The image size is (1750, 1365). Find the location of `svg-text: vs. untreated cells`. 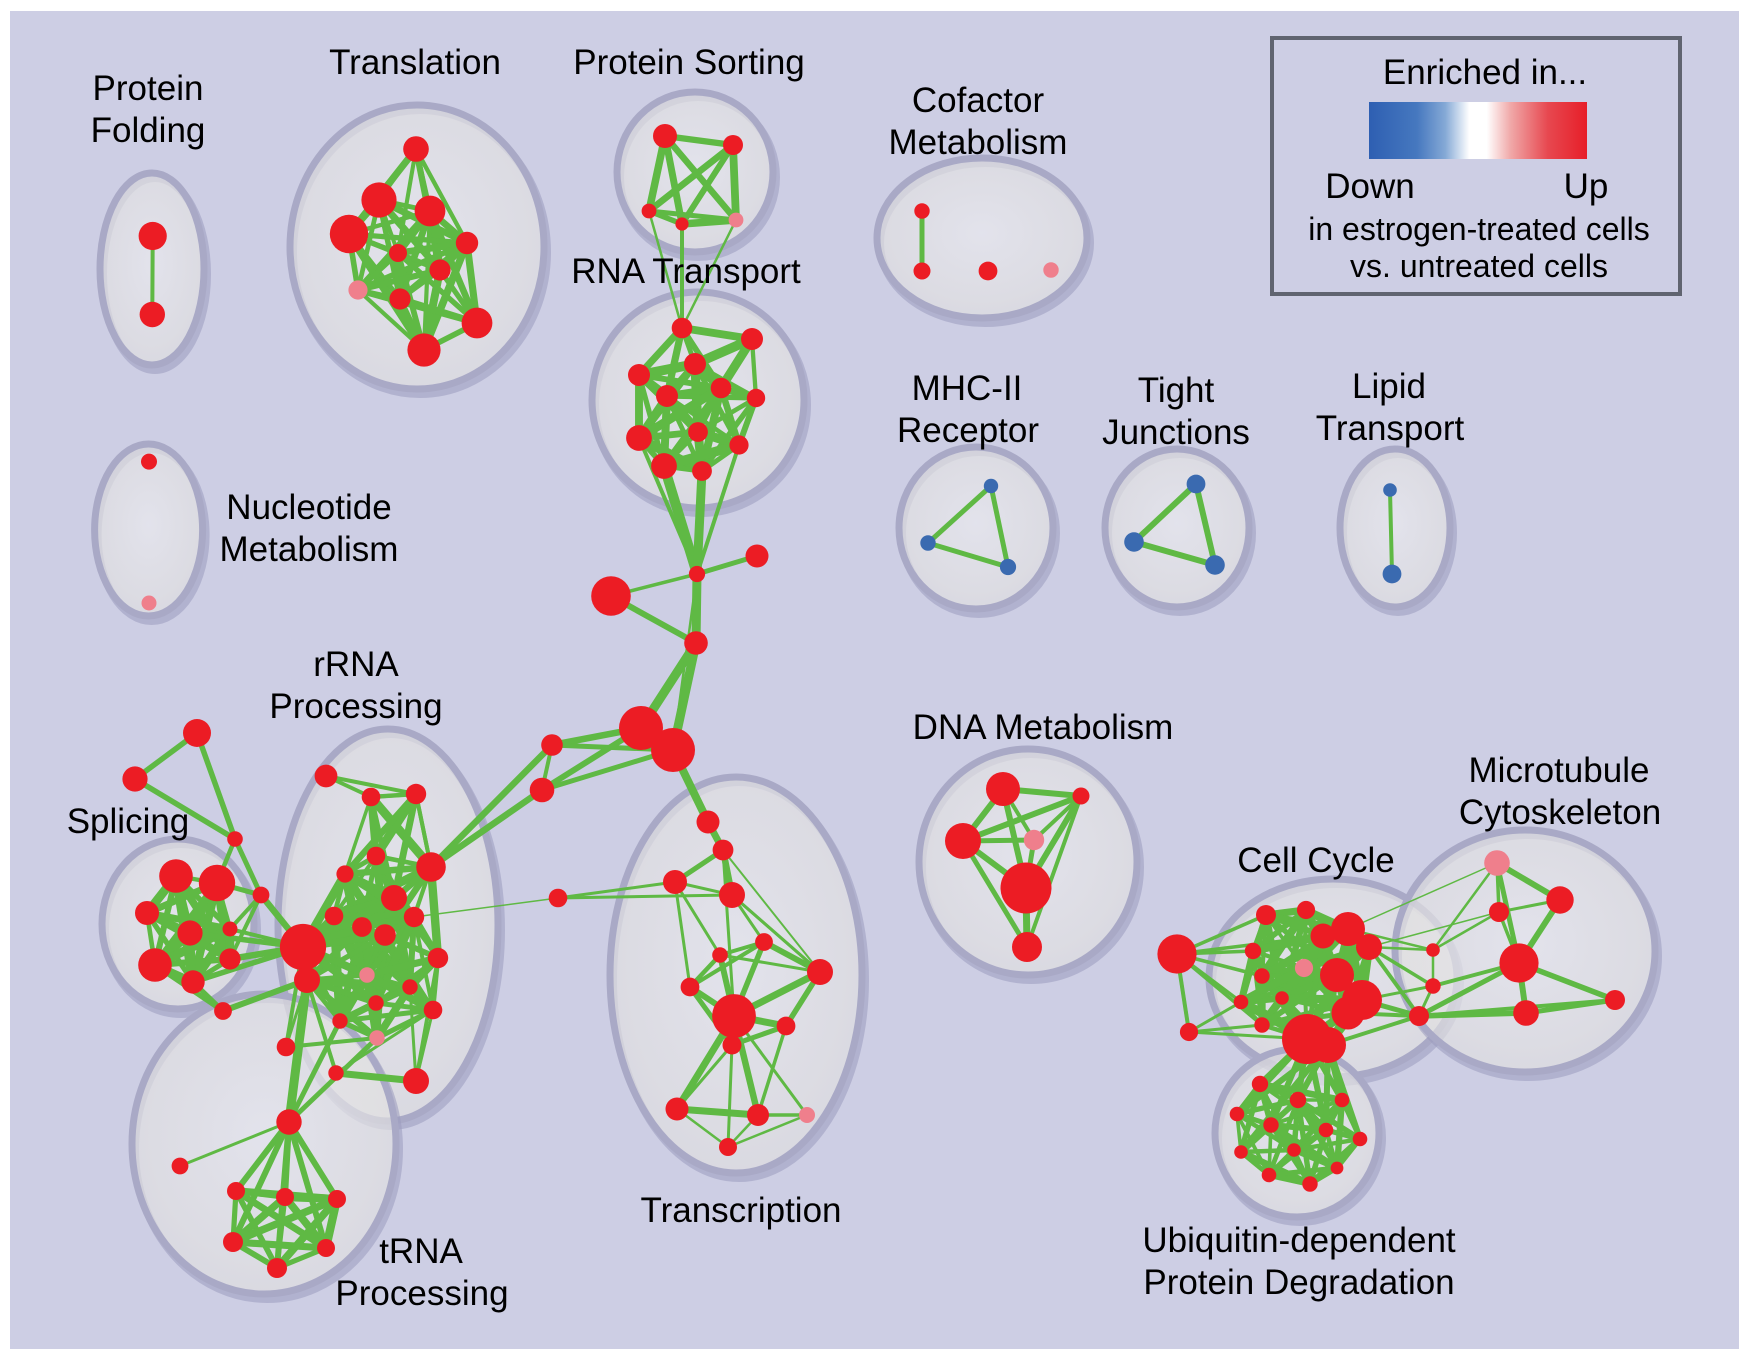

svg-text: vs. untreated cells is located at coordinates (1479, 266).